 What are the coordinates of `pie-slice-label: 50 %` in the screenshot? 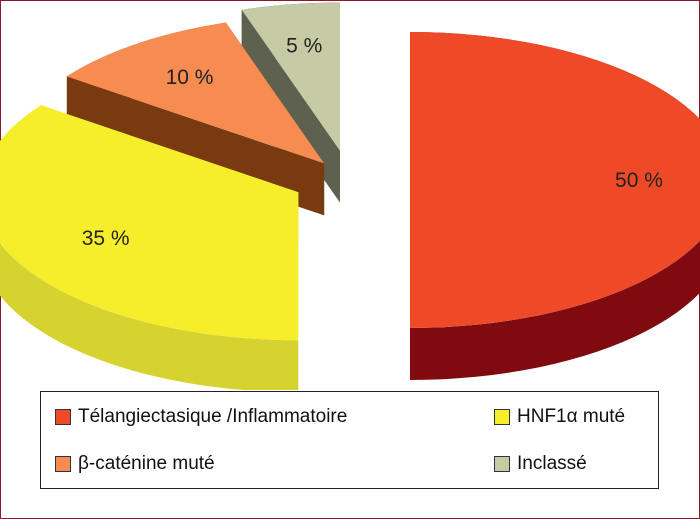 It's located at (639, 180).